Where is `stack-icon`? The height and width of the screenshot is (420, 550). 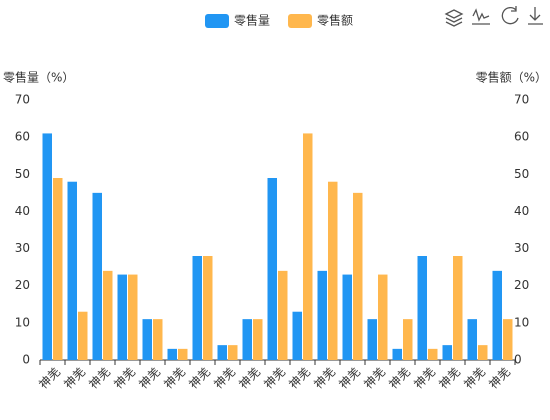 stack-icon is located at coordinates (454, 18).